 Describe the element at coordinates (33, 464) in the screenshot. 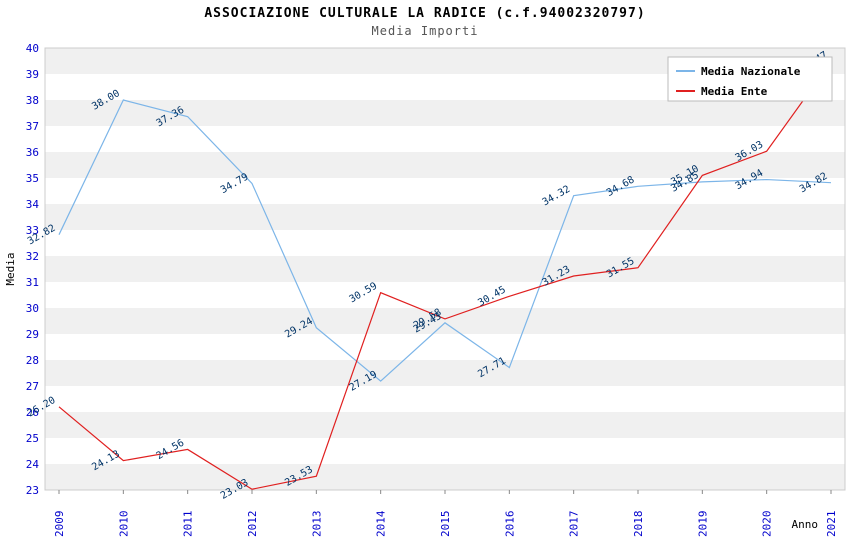

I see `y-tick-label: 24` at that location.